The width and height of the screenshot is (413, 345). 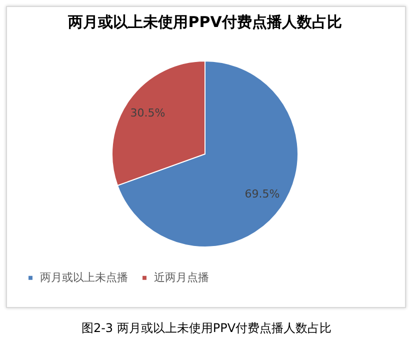 What do you see at coordinates (206, 328) in the screenshot?
I see `caption: 图2-3 两月或以上未使用PPV付费点播人数占比` at bounding box center [206, 328].